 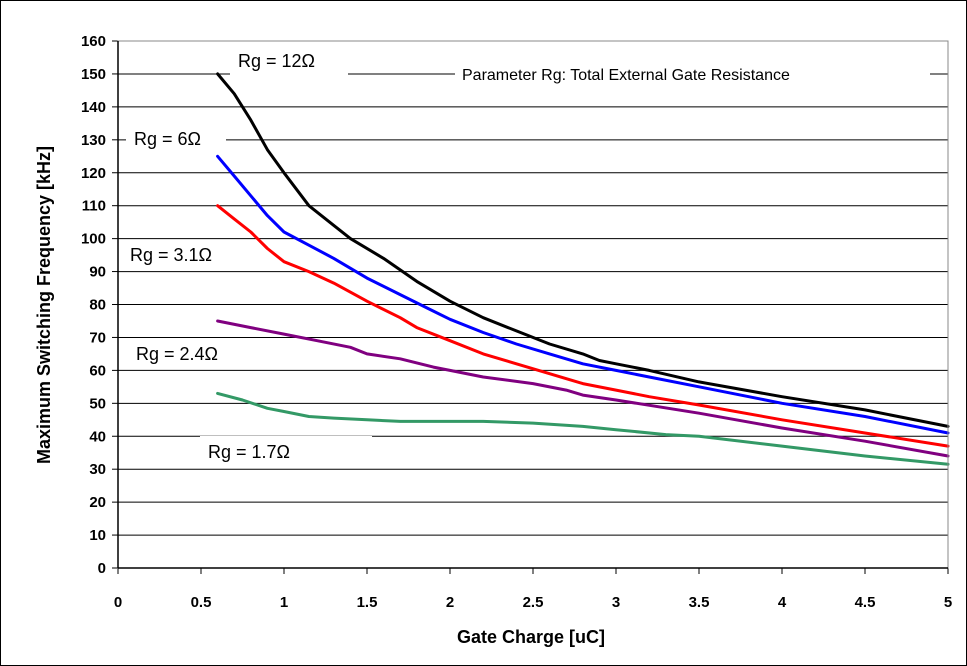 I want to click on x-tick-label: 3.5, so click(x=699, y=602).